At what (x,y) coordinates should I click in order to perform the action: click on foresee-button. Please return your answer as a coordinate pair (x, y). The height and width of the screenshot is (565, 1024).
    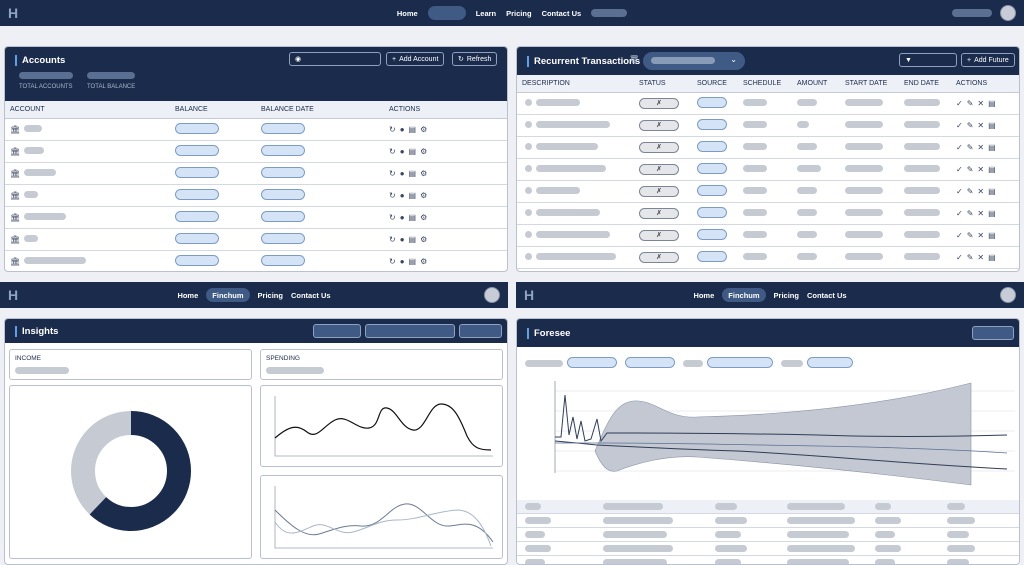
    Looking at the image, I should click on (993, 333).